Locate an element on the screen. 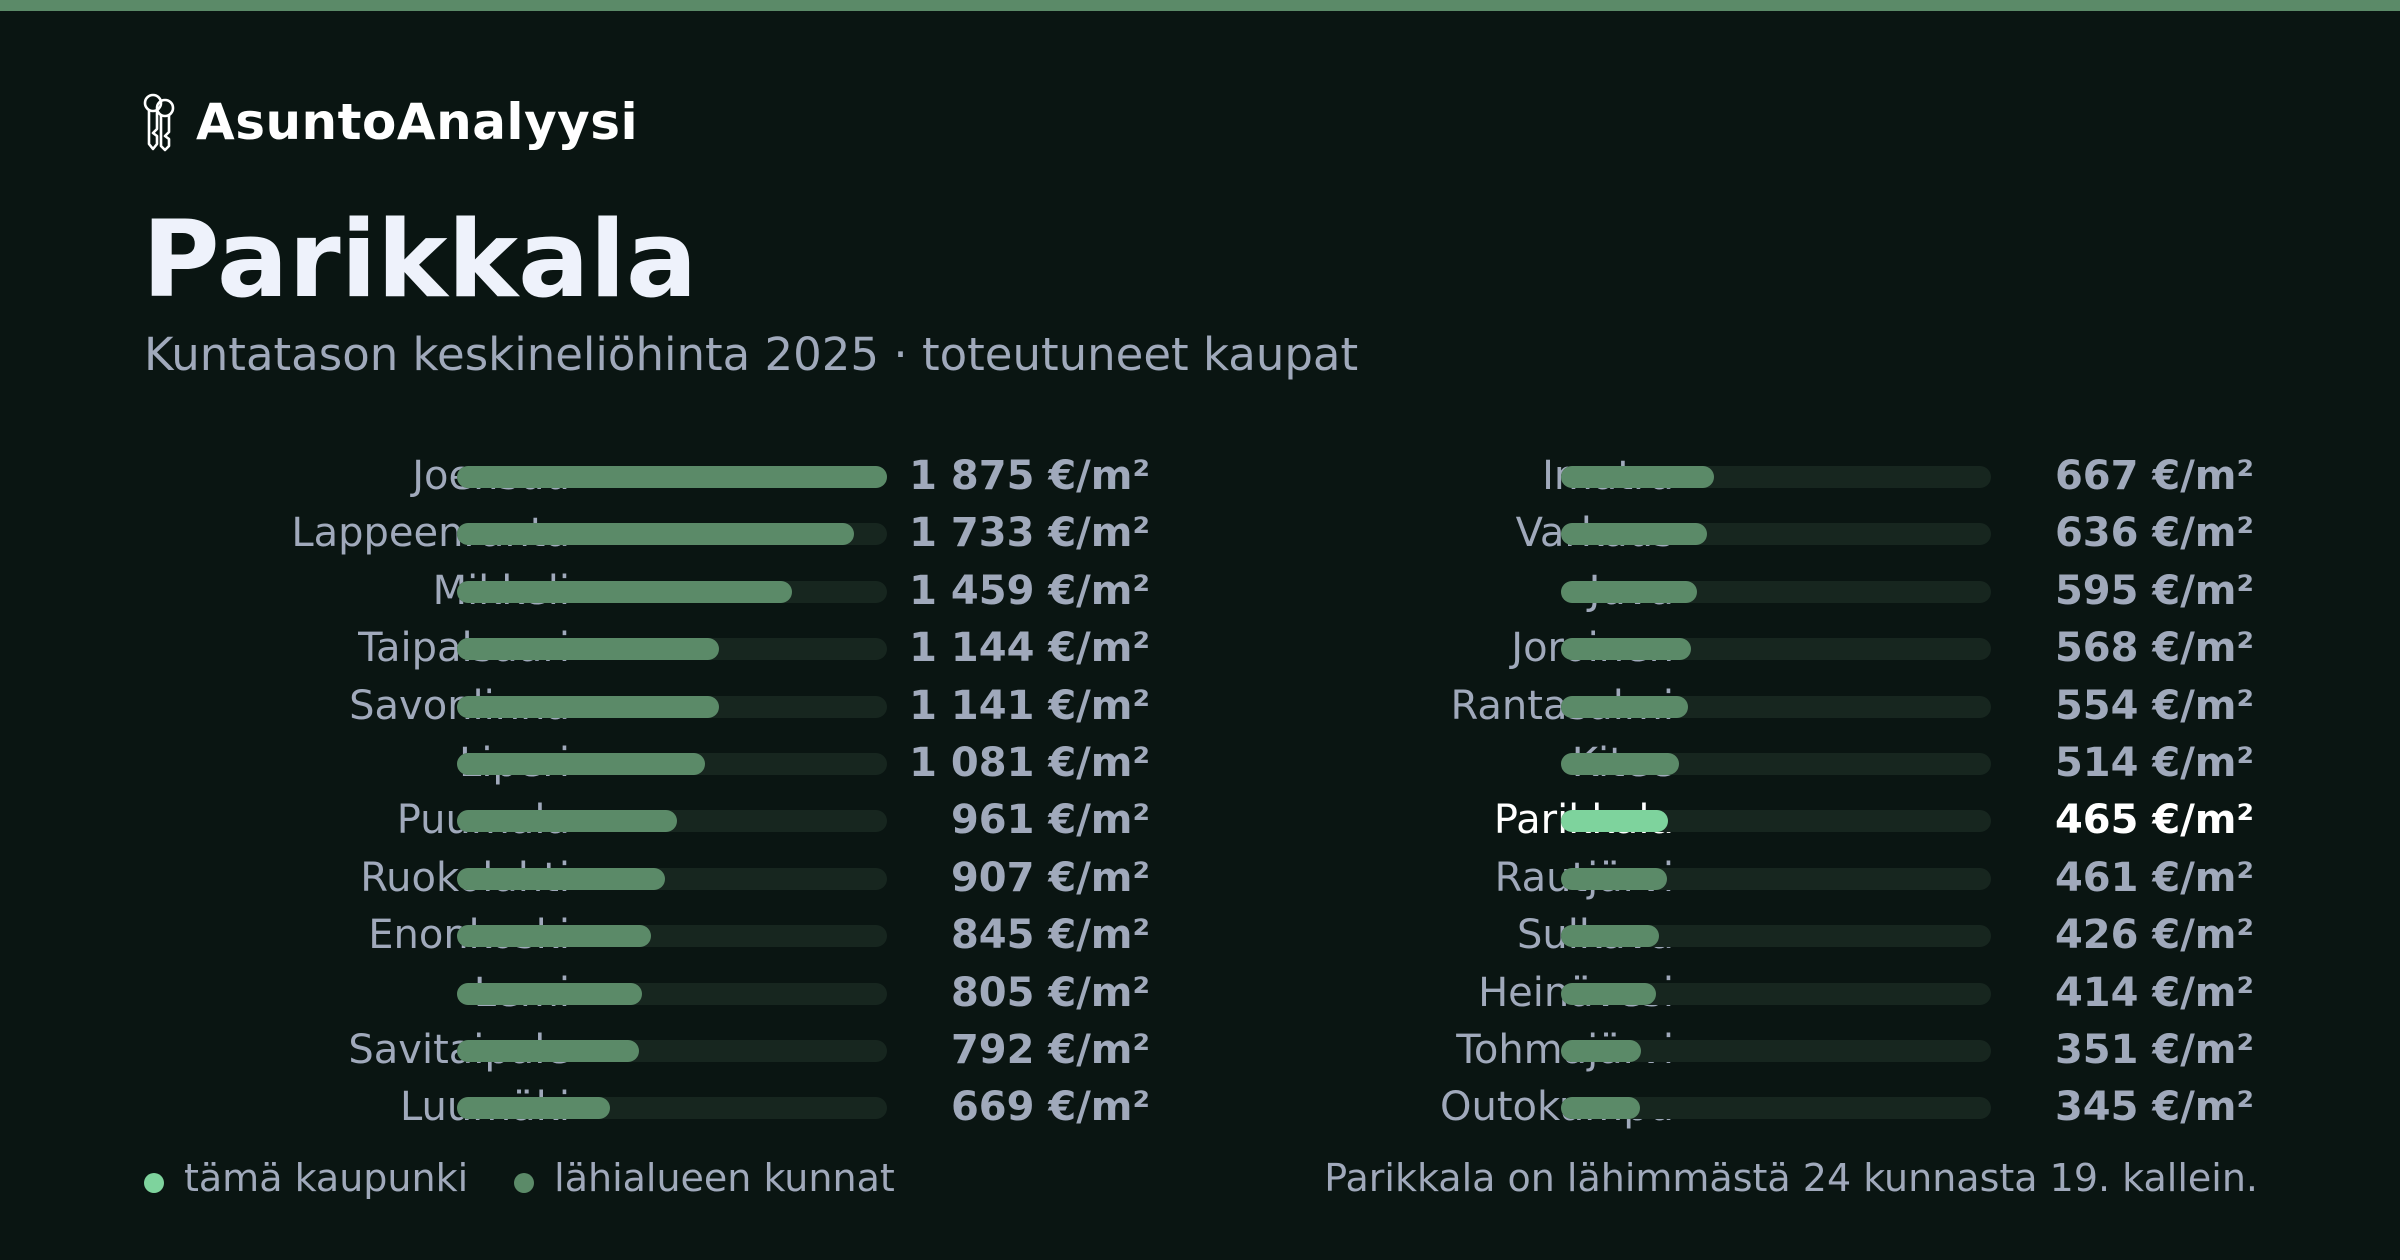 The height and width of the screenshot is (1260, 2400). bar-row: Enonkoski845 €/m² is located at coordinates (645, 935).